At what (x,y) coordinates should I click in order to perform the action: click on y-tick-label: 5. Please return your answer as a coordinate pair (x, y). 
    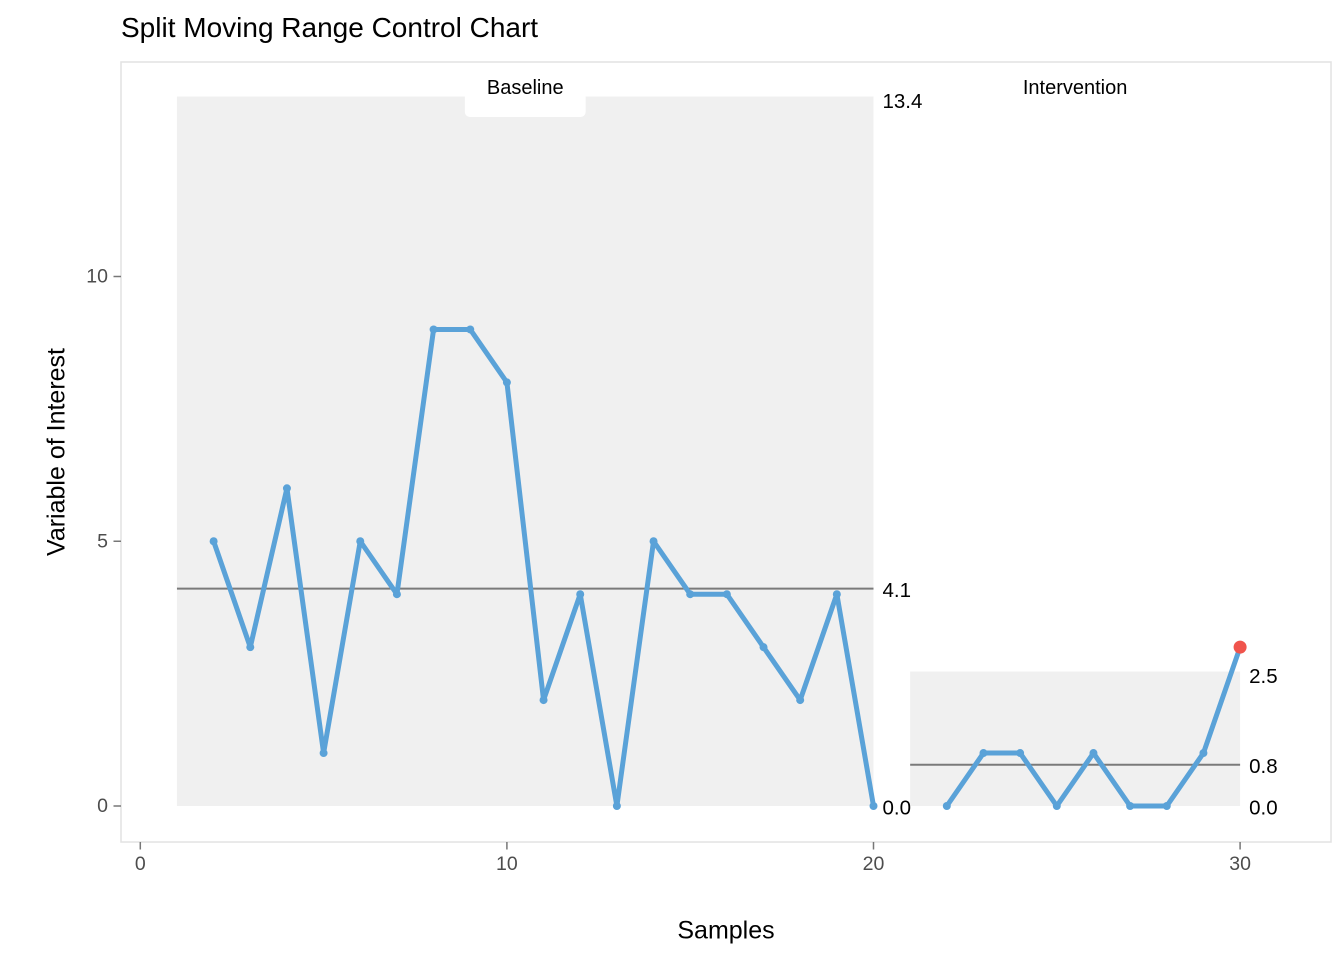
    Looking at the image, I should click on (102, 541).